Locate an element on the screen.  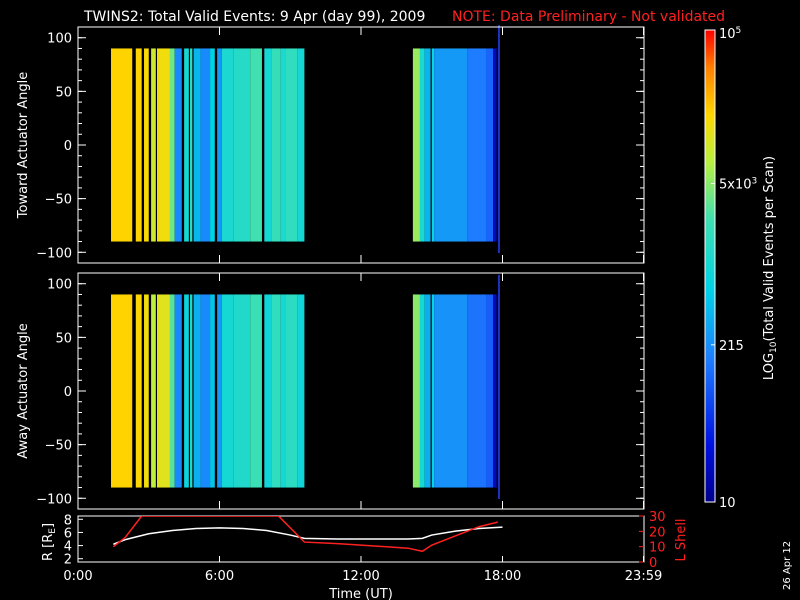
colorbar-label-sub: 10 is located at coordinates (774, 347).